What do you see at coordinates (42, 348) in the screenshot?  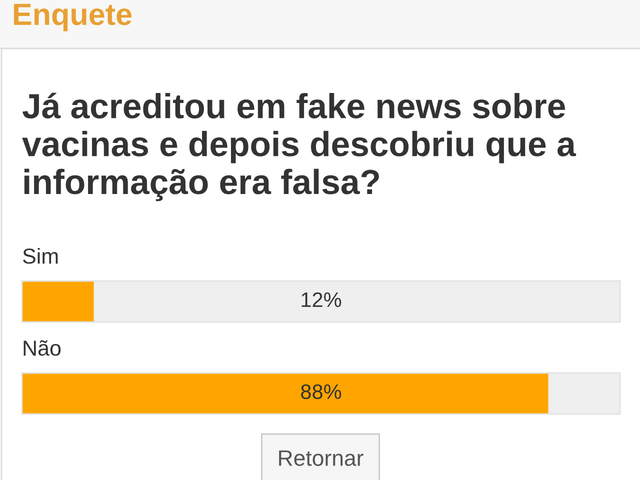 I see `y-tick-label: Não` at bounding box center [42, 348].